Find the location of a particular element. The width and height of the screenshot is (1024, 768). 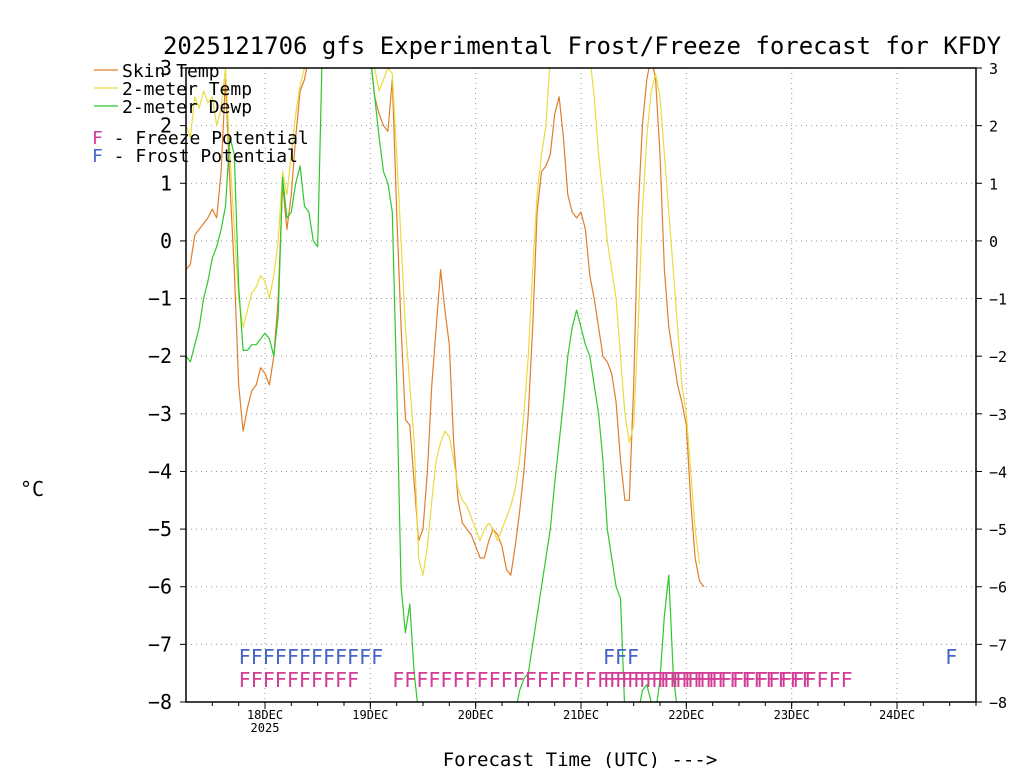

y-tick-label-left: −8 is located at coordinates (160, 702).